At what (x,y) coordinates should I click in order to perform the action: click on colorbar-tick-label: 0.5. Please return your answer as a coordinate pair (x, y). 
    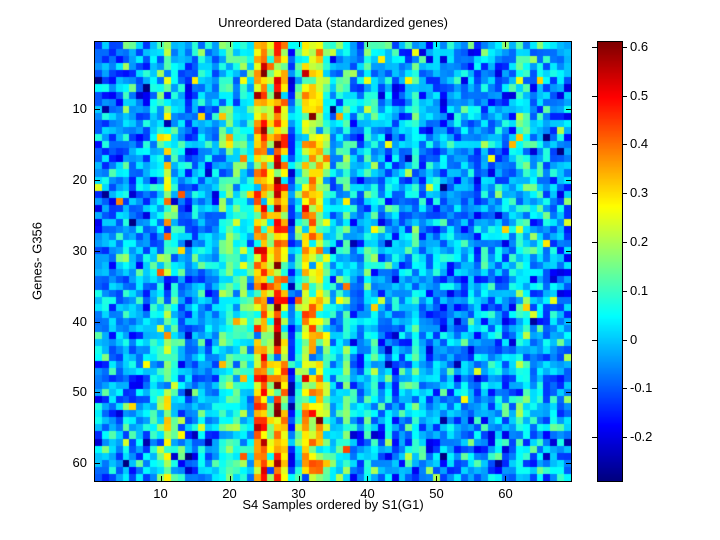
    Looking at the image, I should click on (639, 95).